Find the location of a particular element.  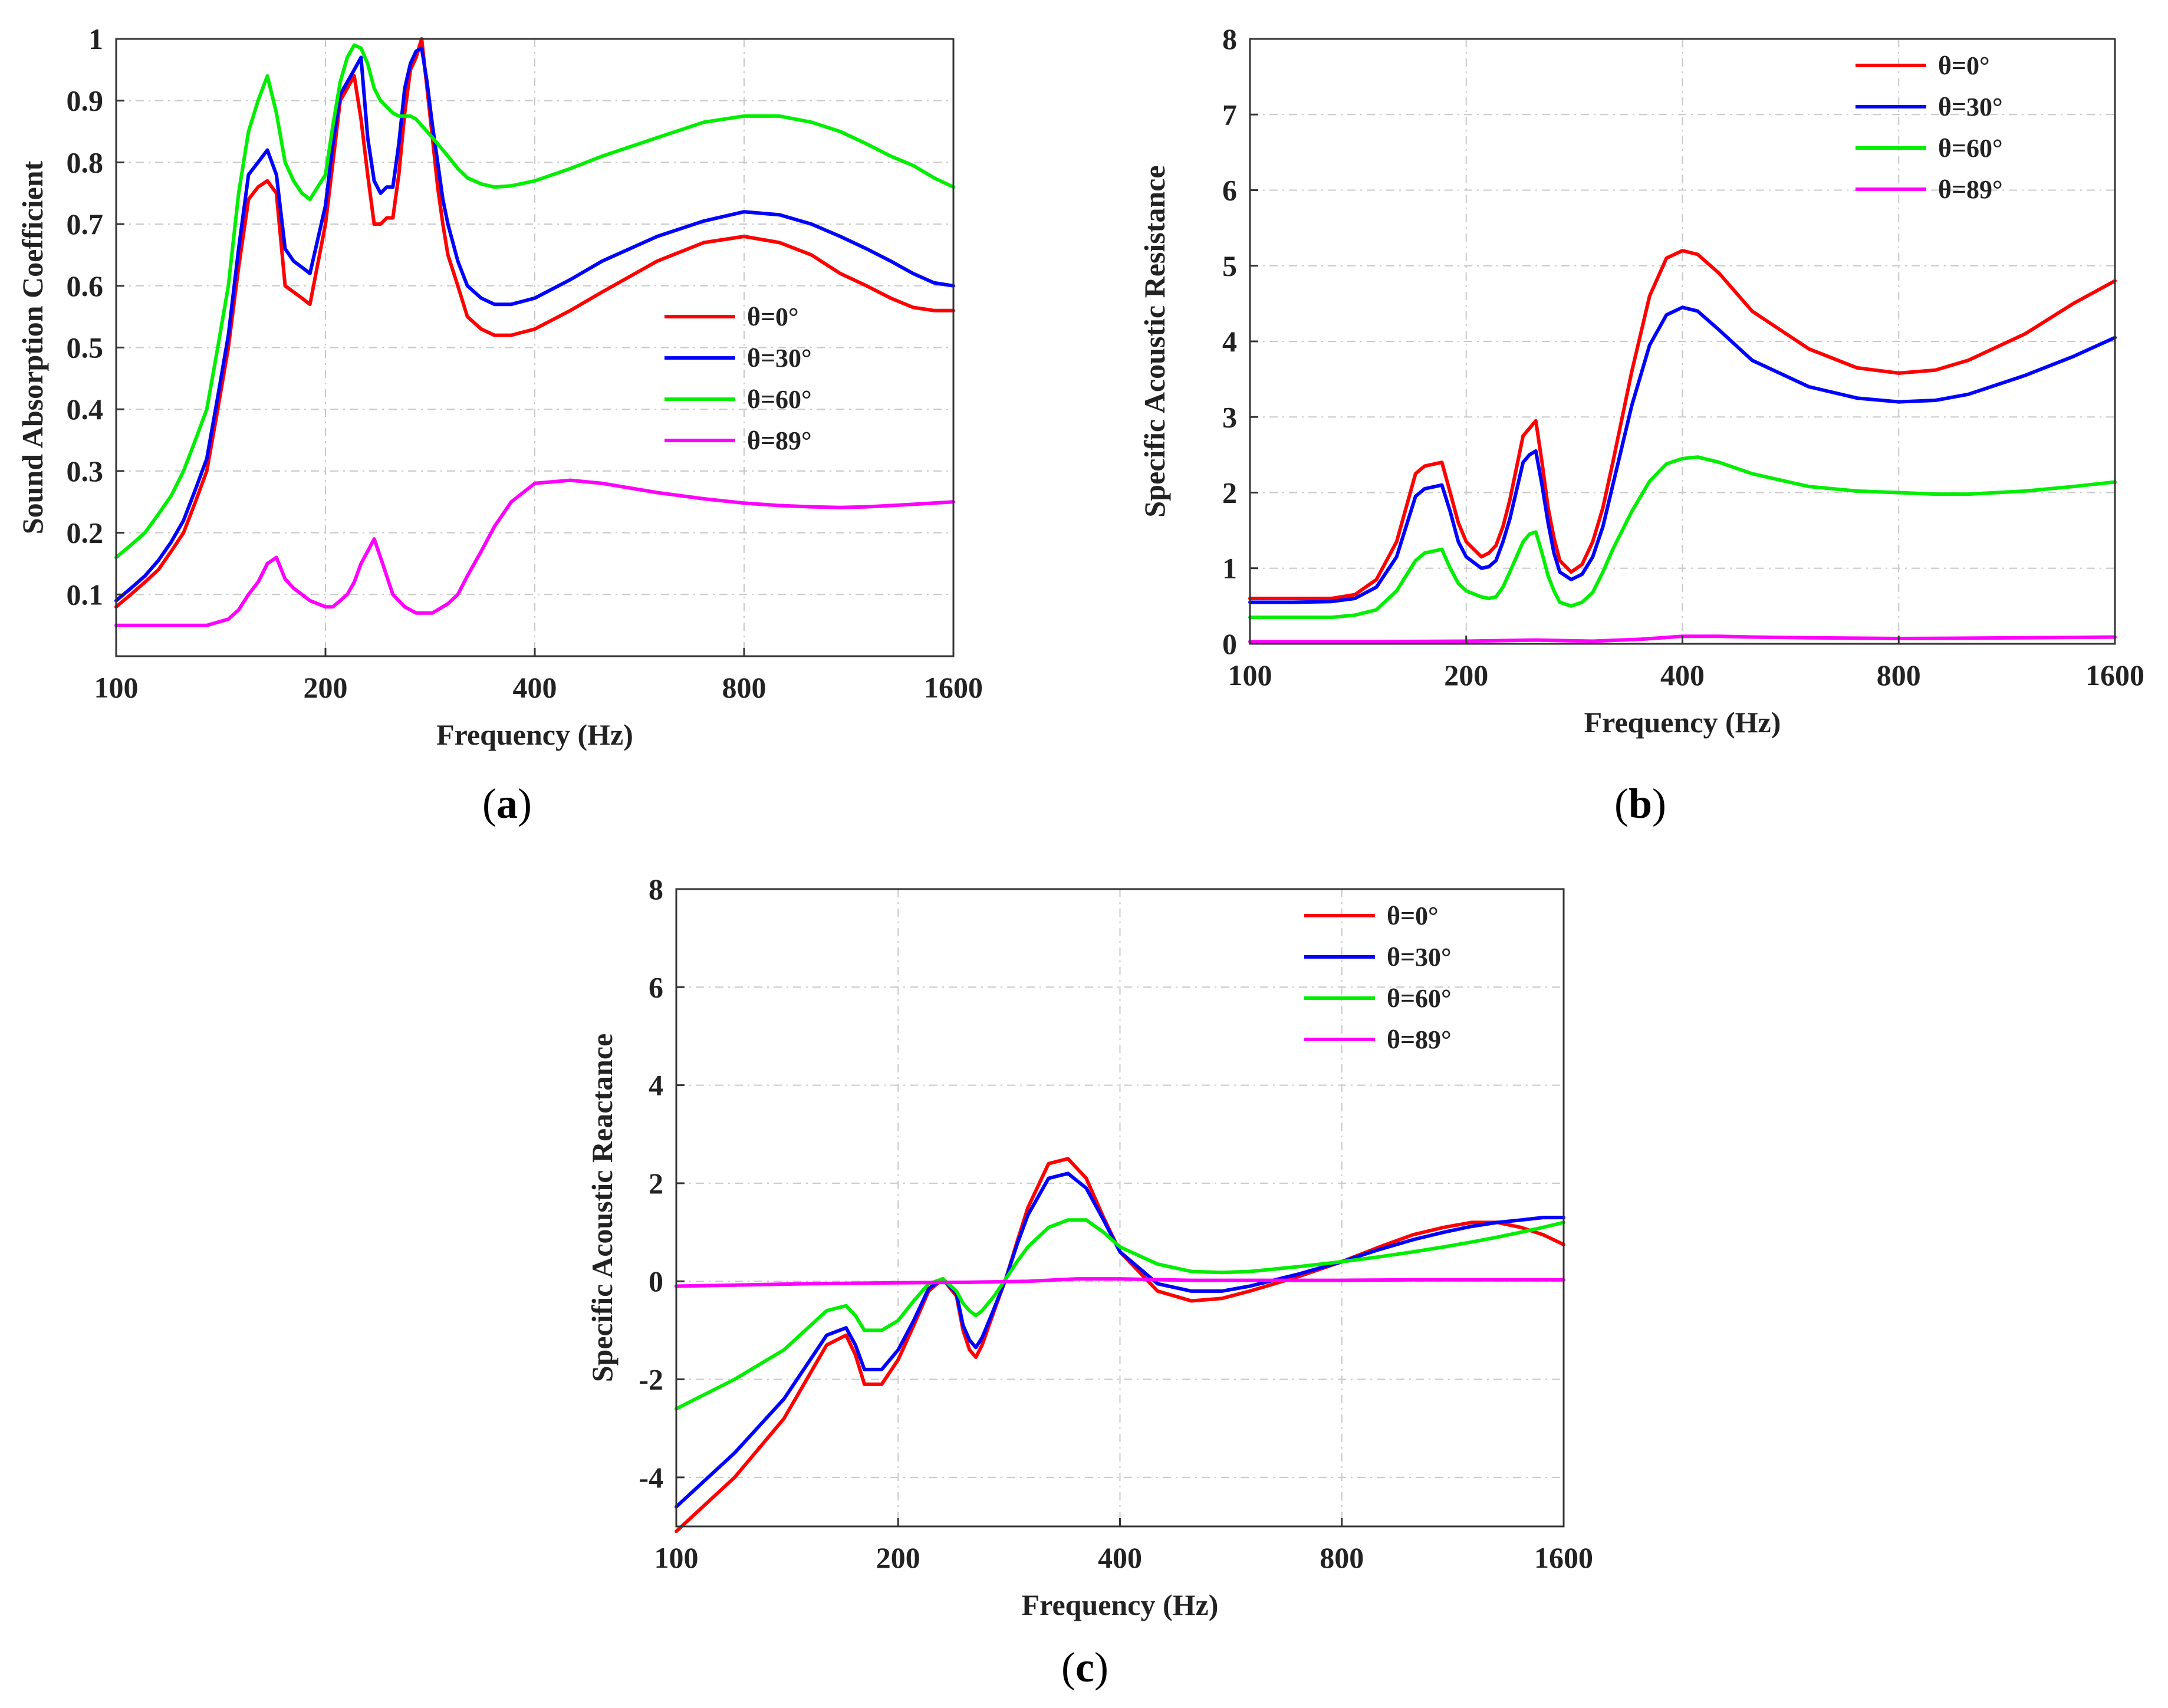

y-tick-label: 0.6 is located at coordinates (85, 285).